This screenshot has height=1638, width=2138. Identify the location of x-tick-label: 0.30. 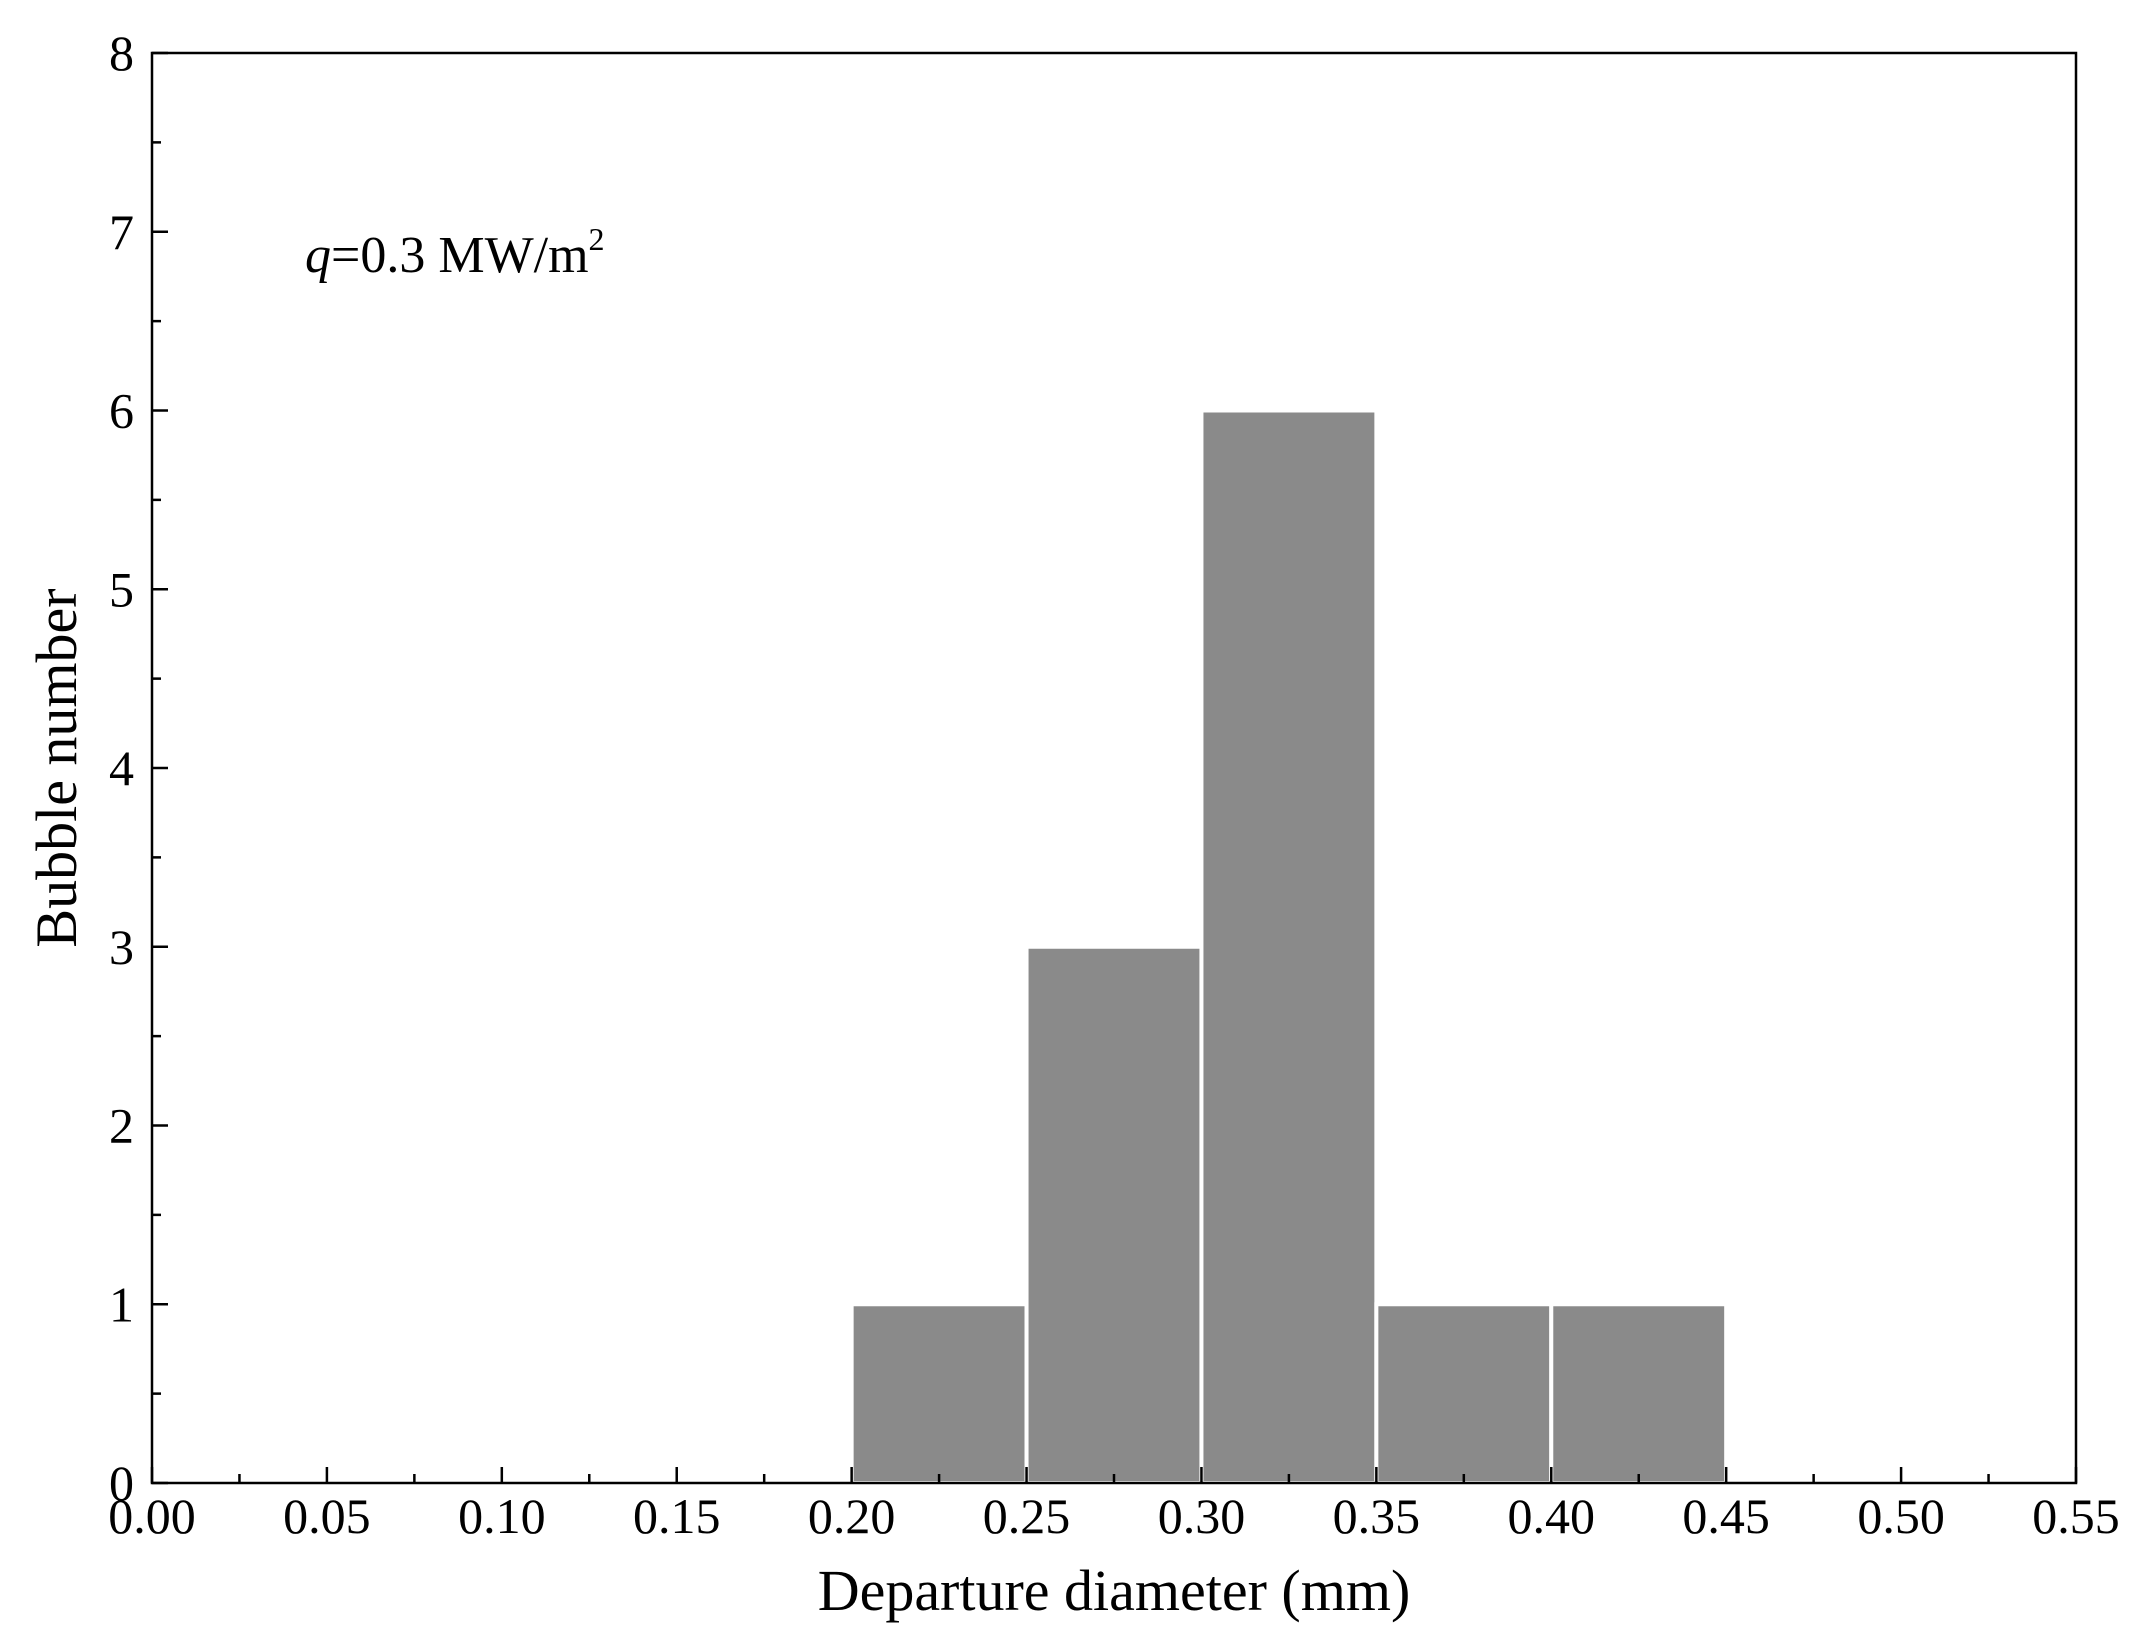
(1202, 1516).